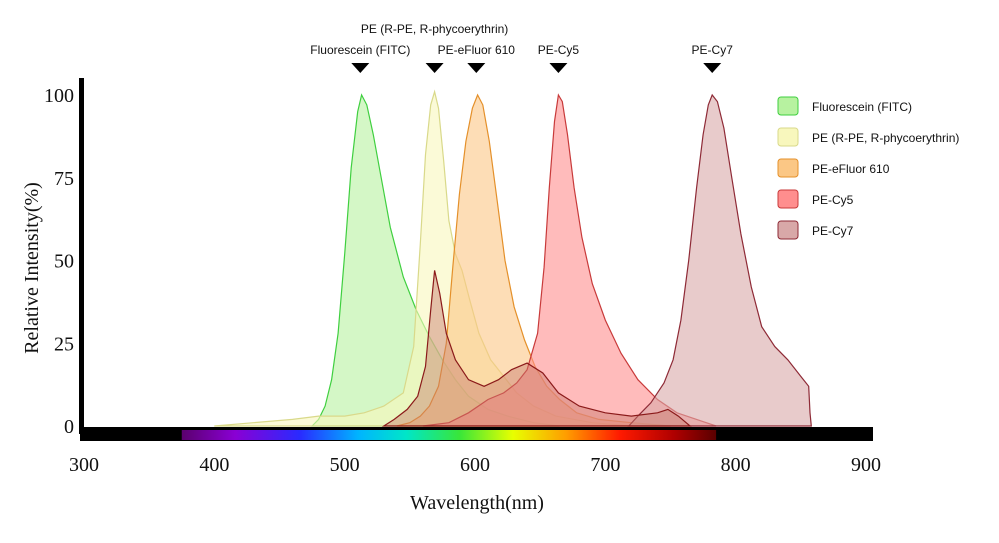 The height and width of the screenshot is (543, 999). What do you see at coordinates (475, 465) in the screenshot?
I see `x-tick-label: 600` at bounding box center [475, 465].